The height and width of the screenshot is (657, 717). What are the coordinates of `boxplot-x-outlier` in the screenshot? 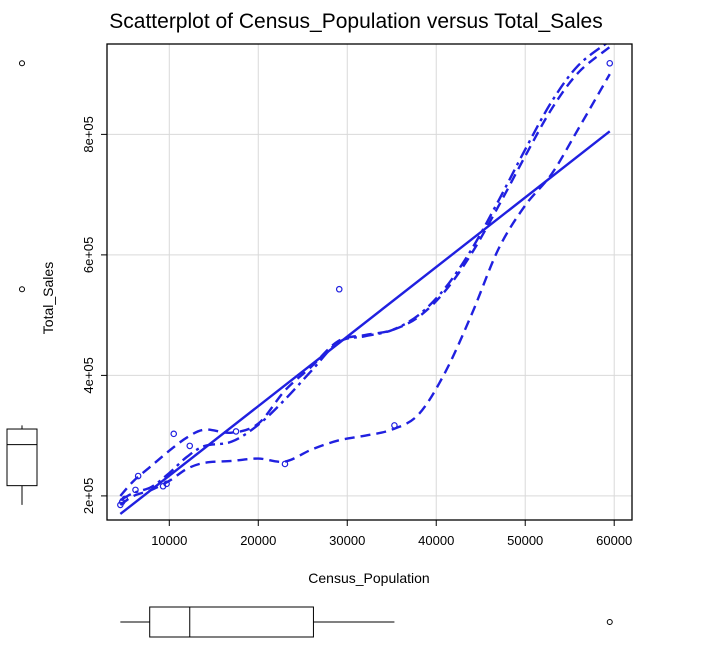 It's located at (609, 622).